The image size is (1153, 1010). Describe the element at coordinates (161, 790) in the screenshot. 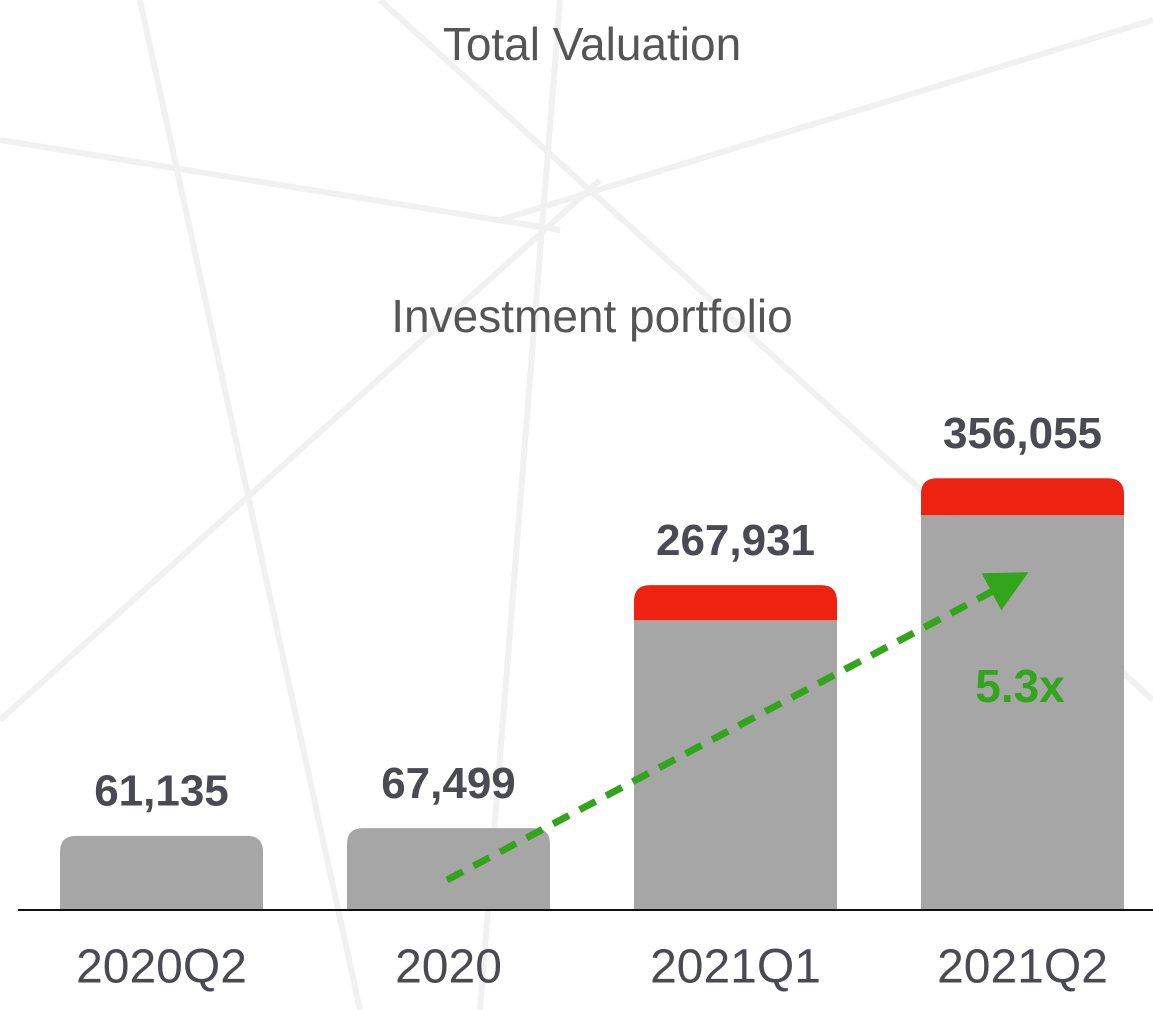

I see `total-label: 61,135` at that location.